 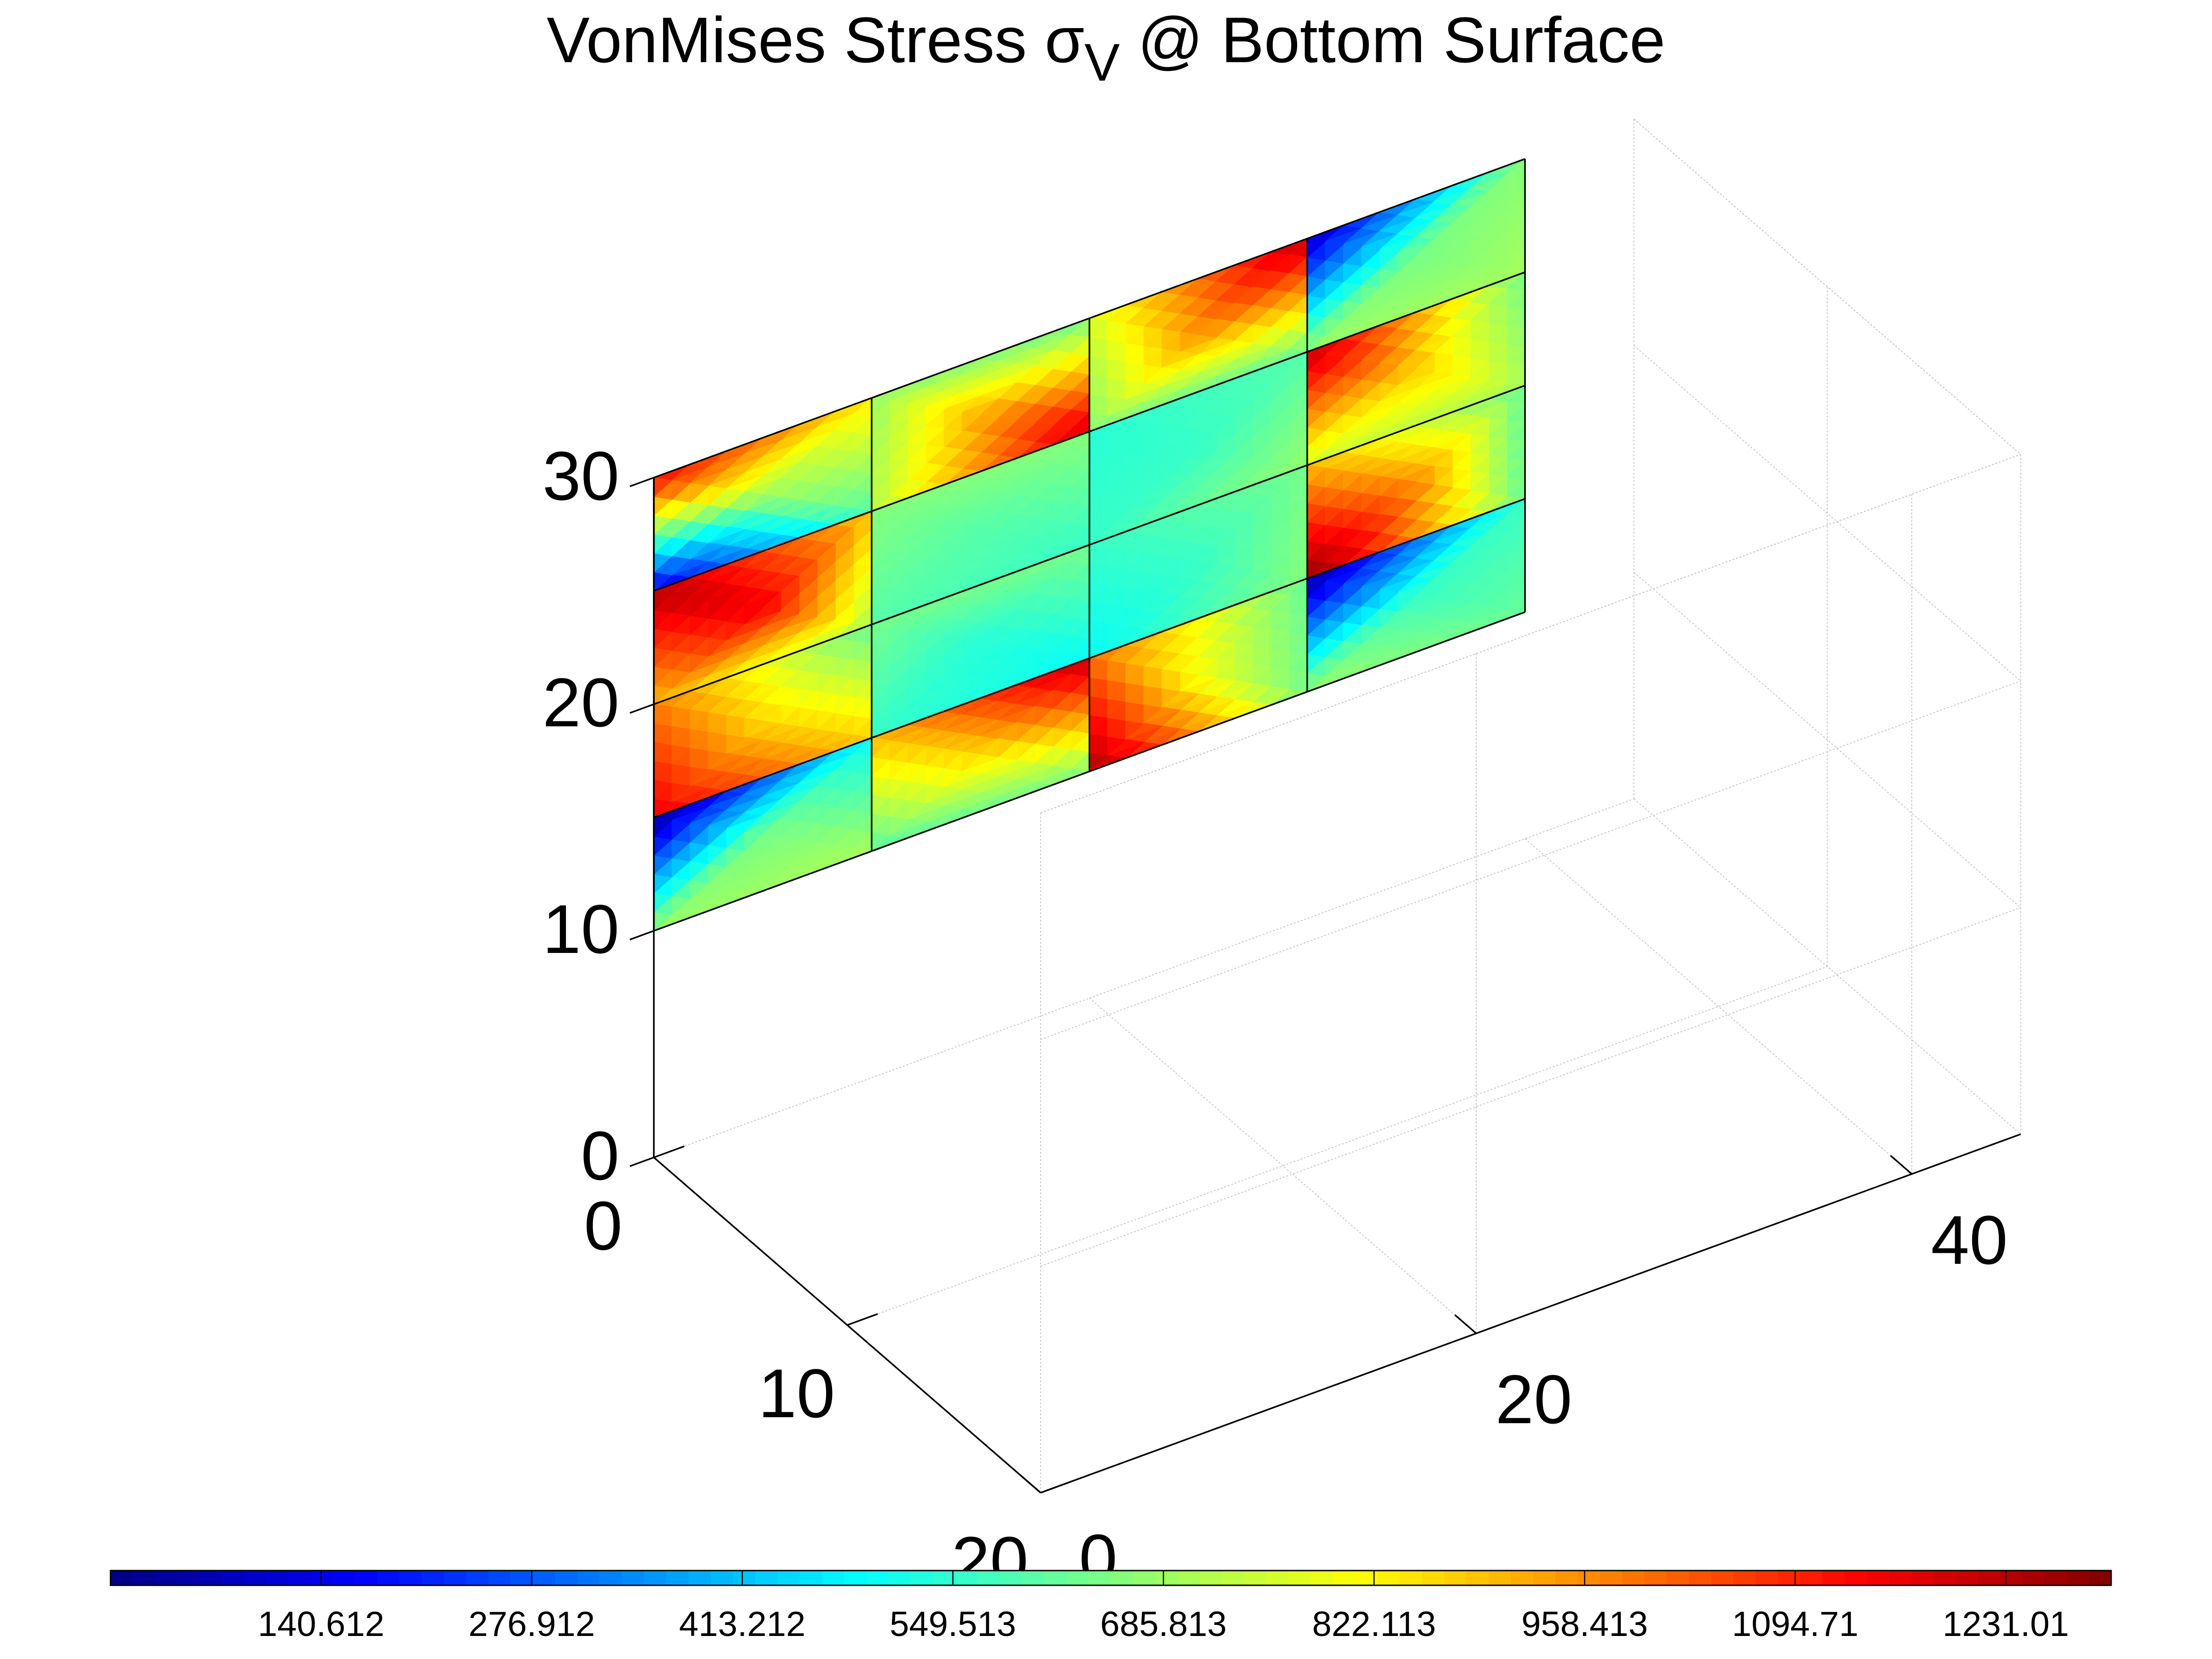 I want to click on chart-title-main: VonMises Stress σ, so click(x=816, y=40).